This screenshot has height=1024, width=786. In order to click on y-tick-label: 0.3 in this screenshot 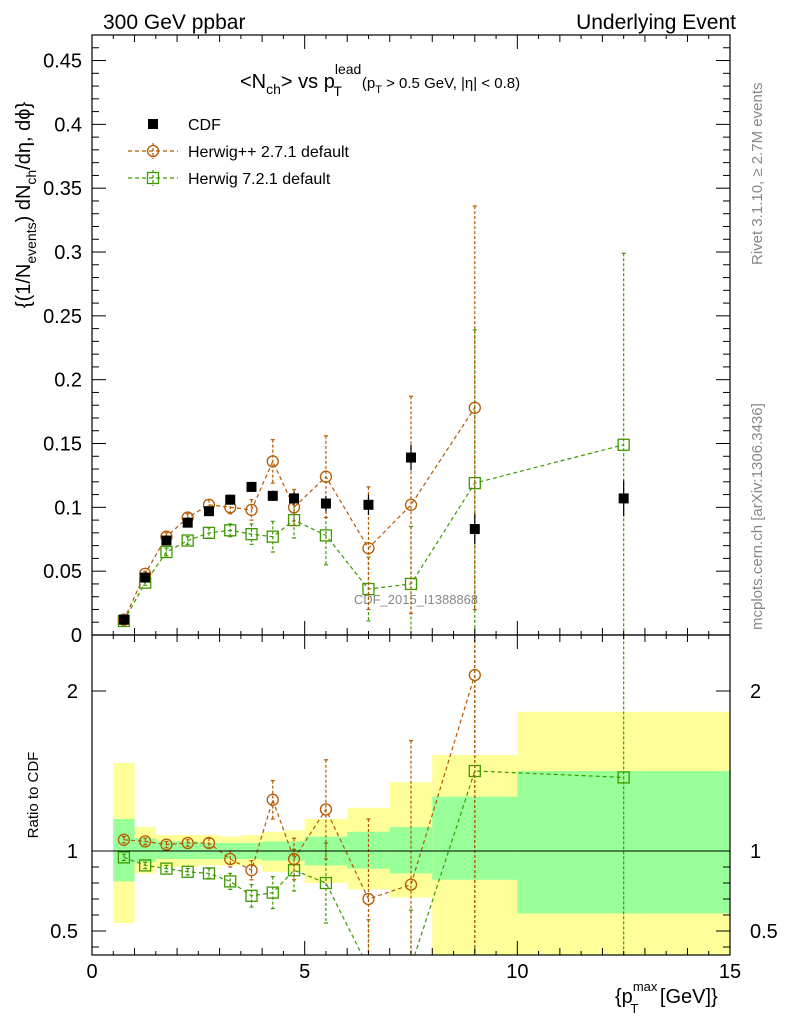, I will do `click(68, 253)`.